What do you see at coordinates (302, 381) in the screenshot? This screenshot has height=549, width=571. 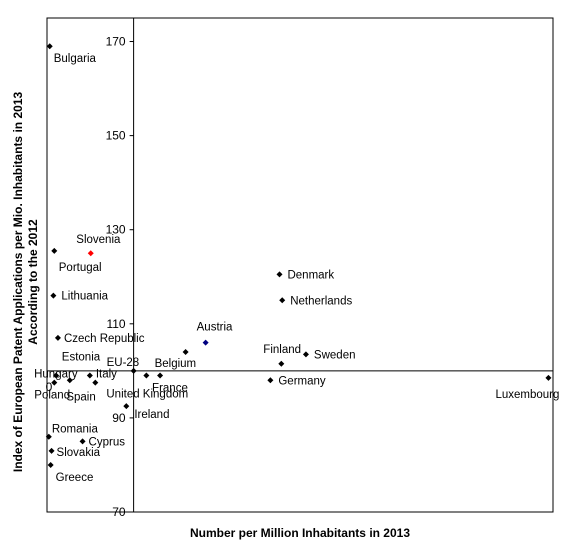 I see `data-point-label: Germany` at bounding box center [302, 381].